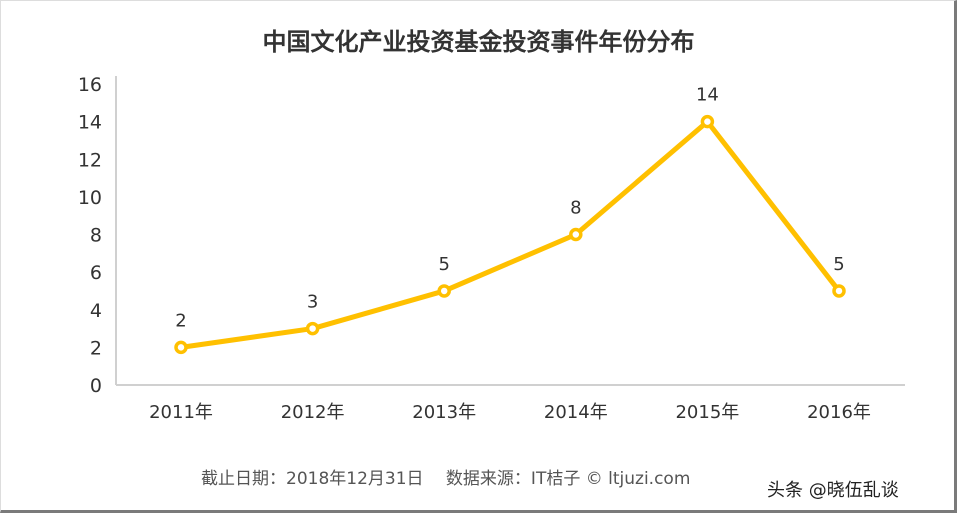 Image resolution: width=957 pixels, height=513 pixels. Describe the element at coordinates (96, 236) in the screenshot. I see `y-tick-label: 8` at that location.